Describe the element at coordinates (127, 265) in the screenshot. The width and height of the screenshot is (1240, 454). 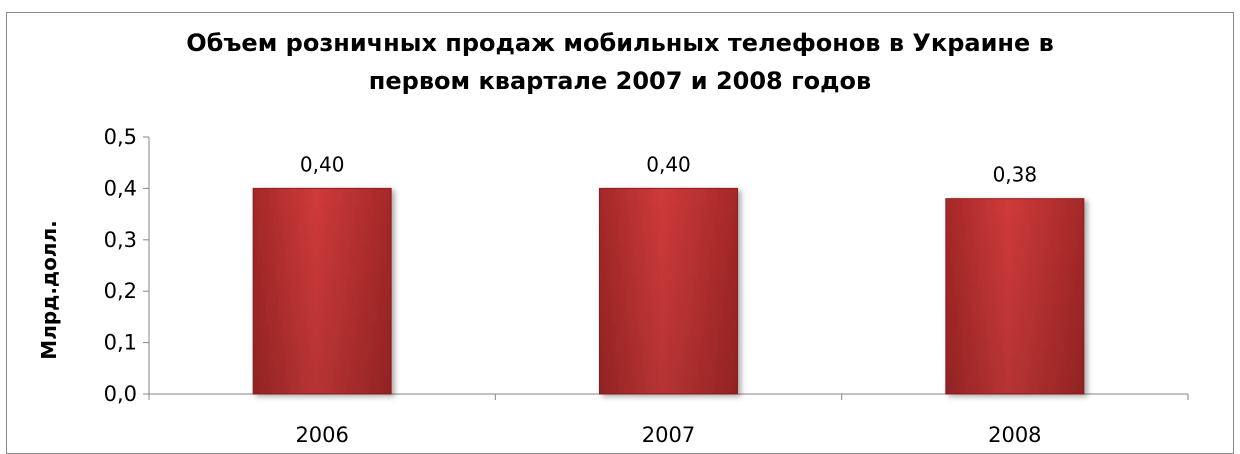
I see `y-axis: 0,0 0,1 0,2 0,3 0,4 0,5` at that location.